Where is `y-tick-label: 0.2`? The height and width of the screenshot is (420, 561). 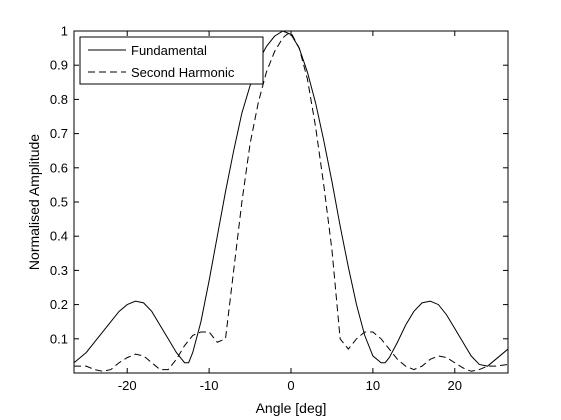
y-tick-label: 0.2 is located at coordinates (59, 304).